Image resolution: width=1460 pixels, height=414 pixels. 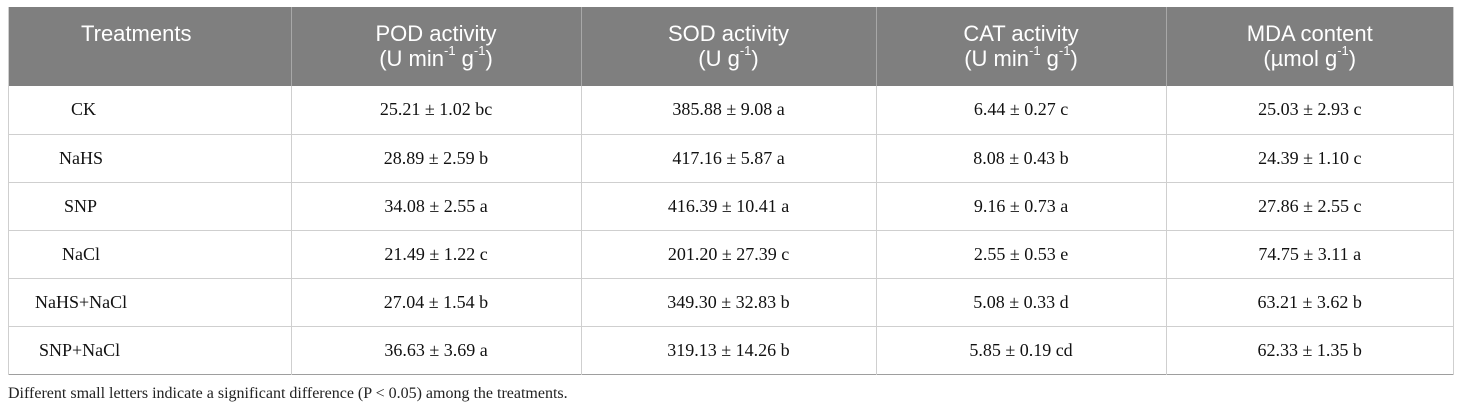 I want to click on sod-cell: 416.39 ± 10.41 a, so click(x=728, y=206).